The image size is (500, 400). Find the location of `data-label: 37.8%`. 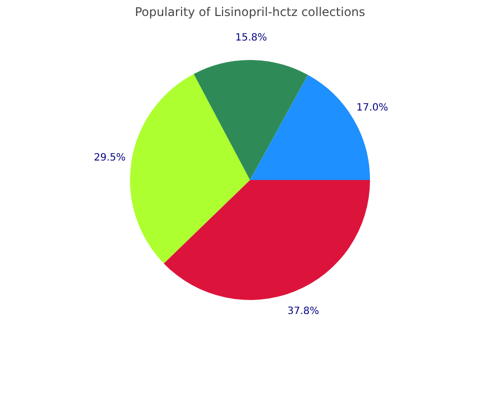

data-label: 37.8% is located at coordinates (303, 312).